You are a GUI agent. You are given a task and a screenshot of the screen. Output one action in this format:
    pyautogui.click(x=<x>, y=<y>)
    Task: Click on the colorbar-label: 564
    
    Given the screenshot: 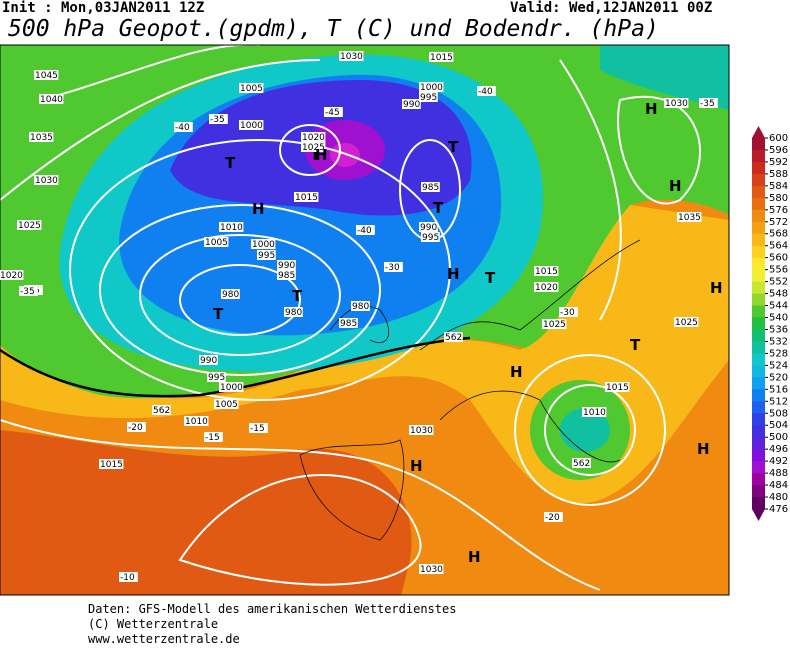 What is the action you would take?
    pyautogui.click(x=778, y=246)
    